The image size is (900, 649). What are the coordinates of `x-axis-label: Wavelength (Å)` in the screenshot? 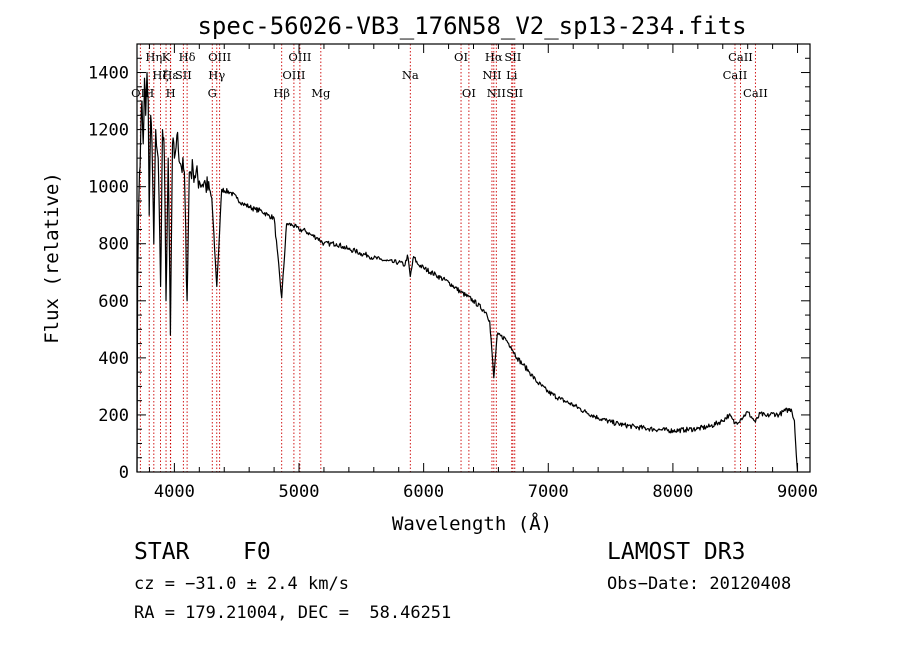 It's located at (472, 523).